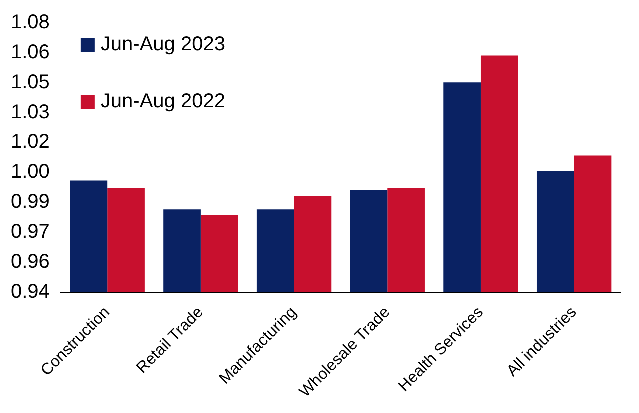 This screenshot has height=413, width=639. Describe the element at coordinates (163, 45) in the screenshot. I see `legend-label: Jun-Aug 2023` at that location.